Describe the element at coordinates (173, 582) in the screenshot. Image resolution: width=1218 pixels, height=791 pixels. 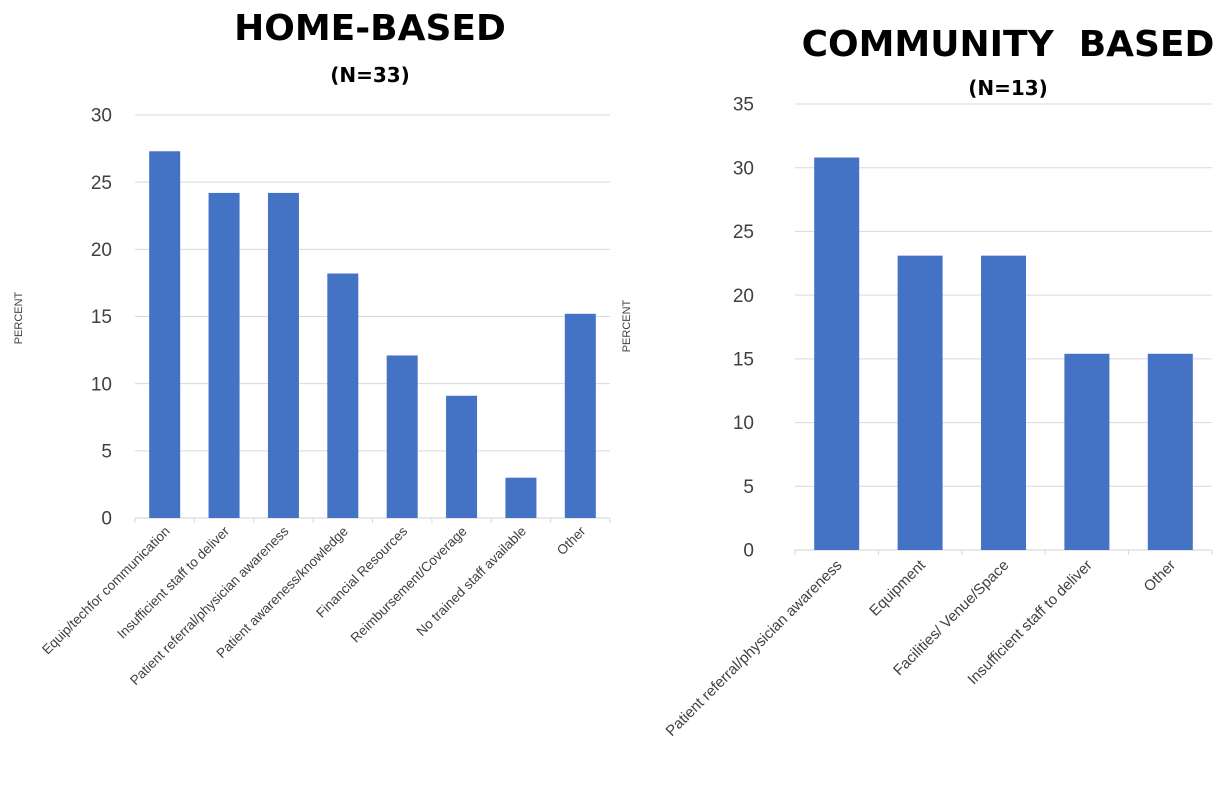
I see `x-category-label: Insufficient staff to deliver` at that location.